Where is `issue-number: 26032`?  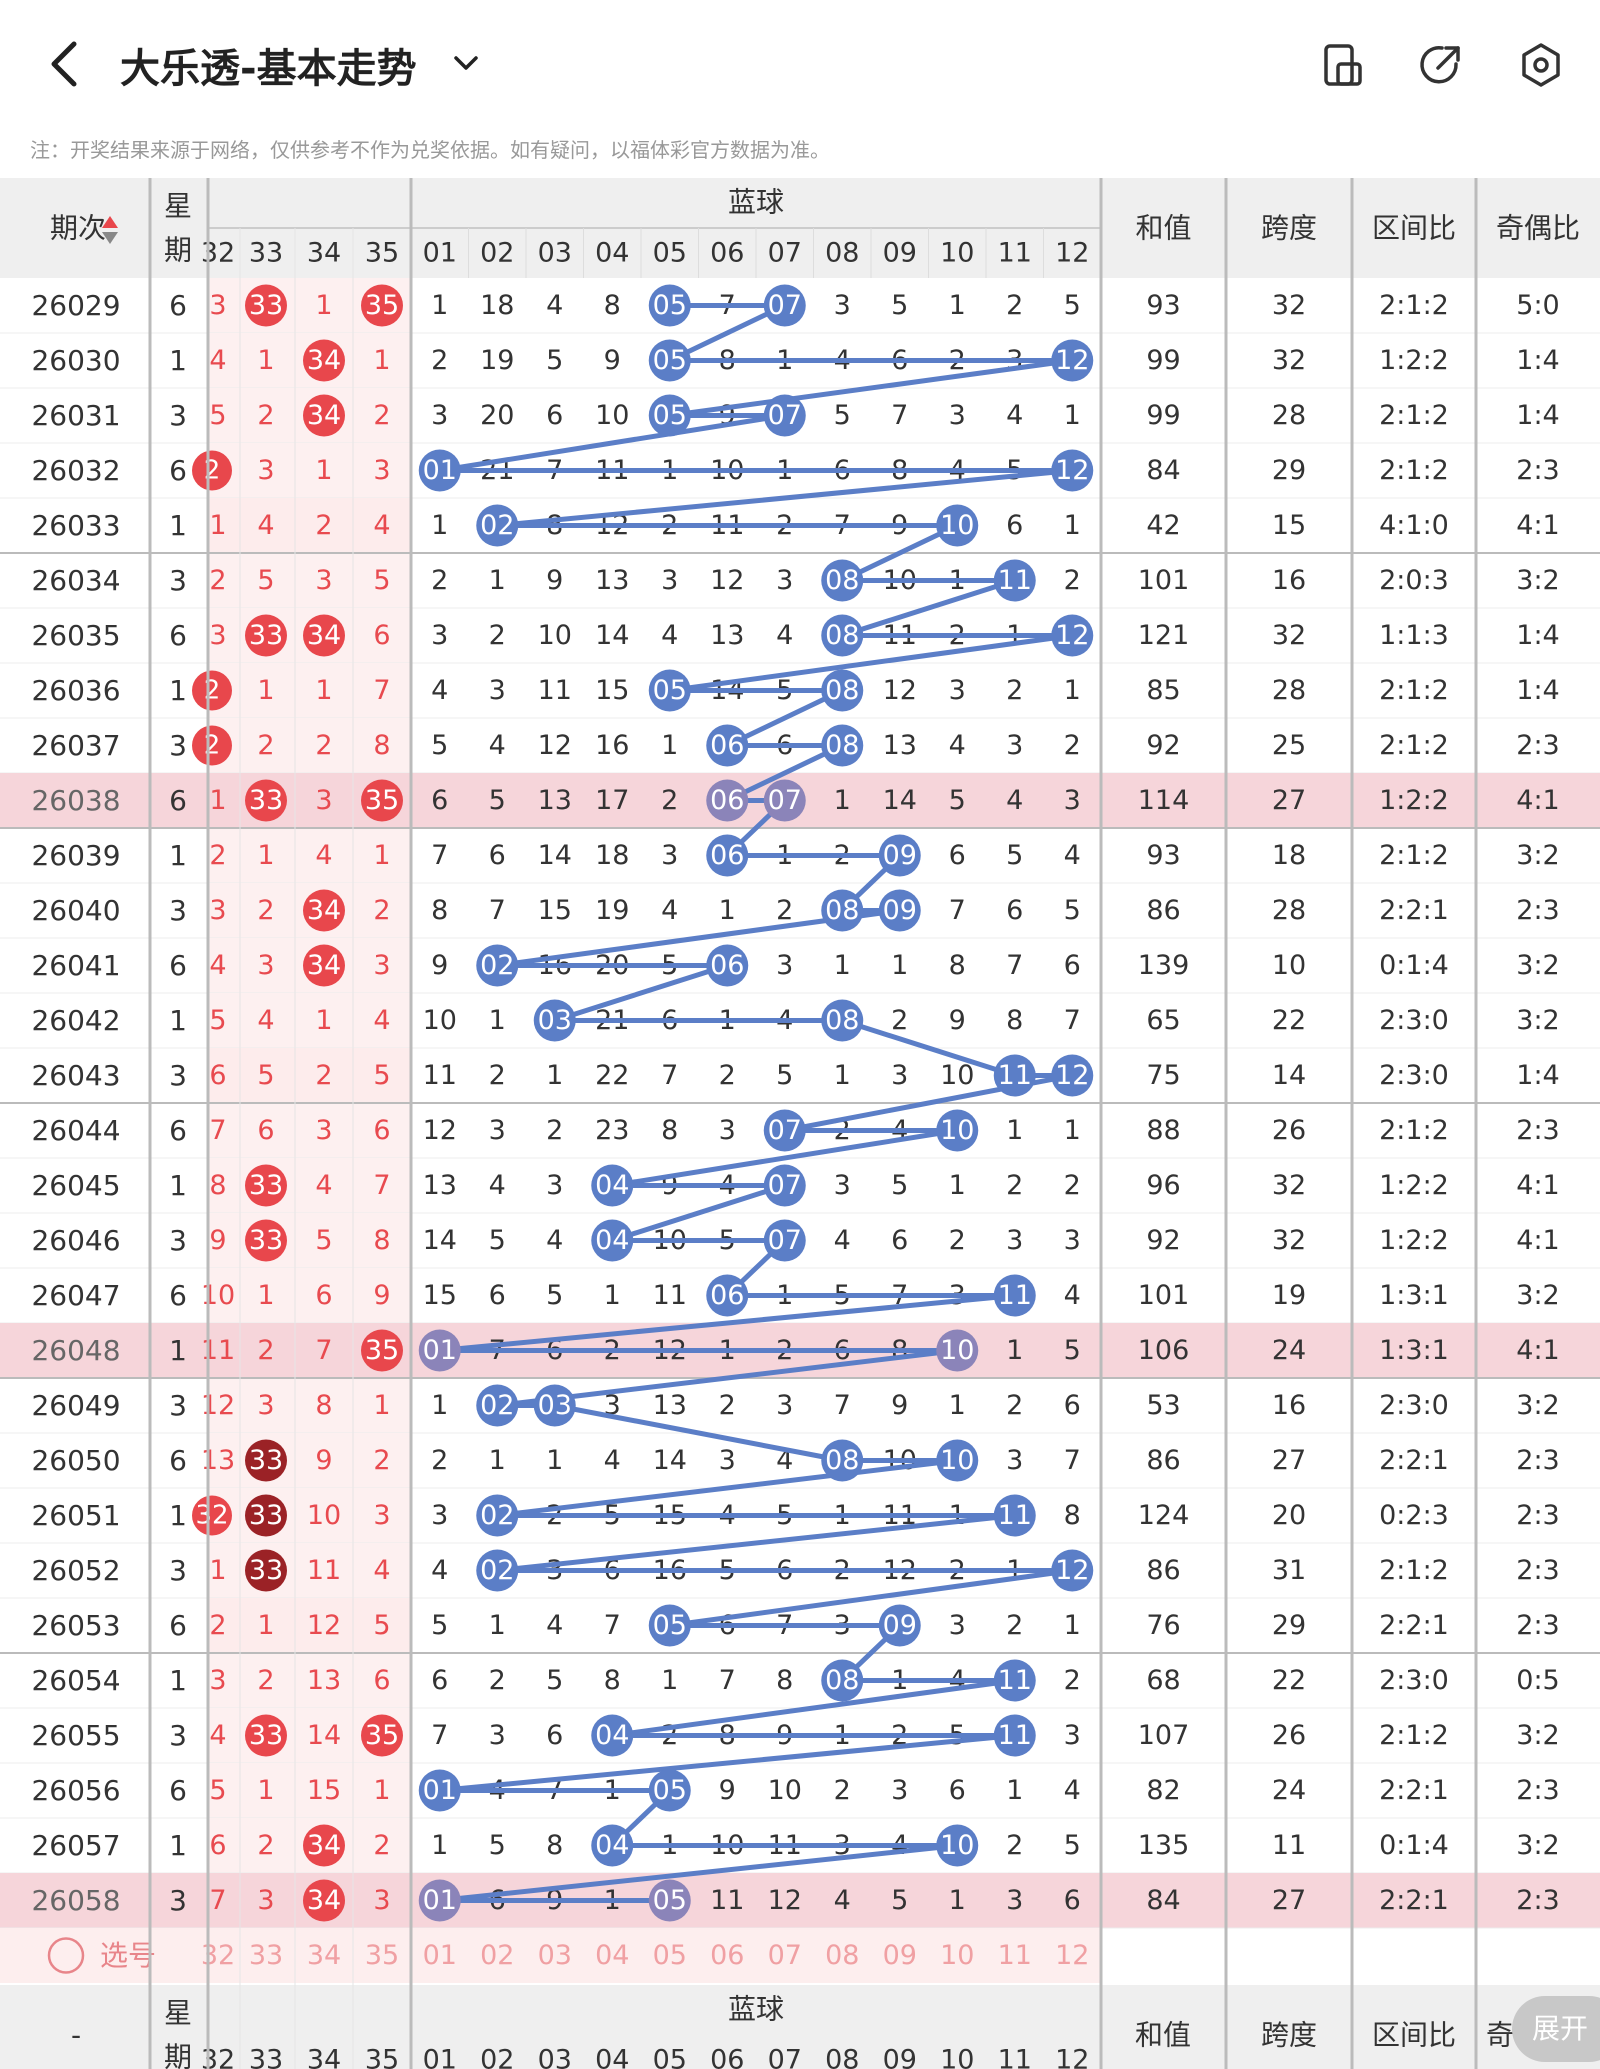
issue-number: 26032 is located at coordinates (75, 470).